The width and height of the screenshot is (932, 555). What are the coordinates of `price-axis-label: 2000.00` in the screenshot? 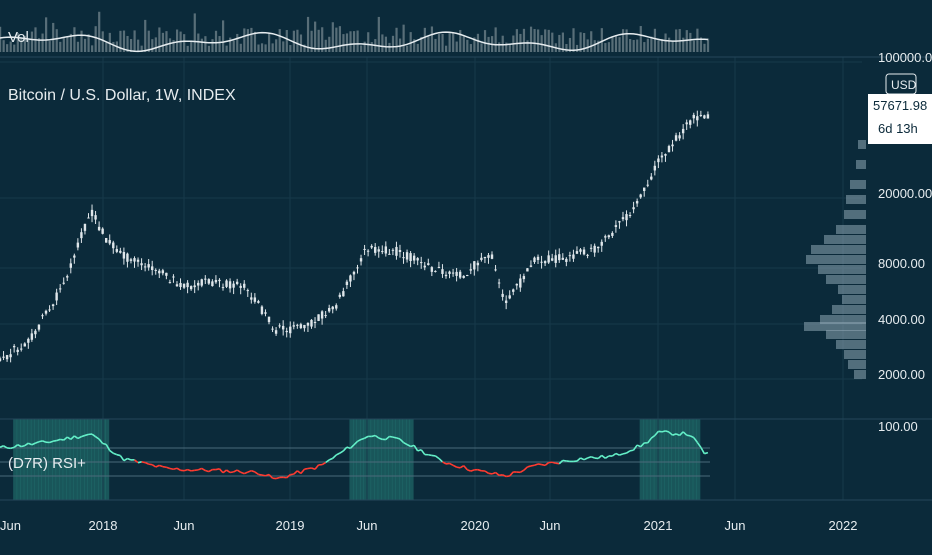 It's located at (901, 374).